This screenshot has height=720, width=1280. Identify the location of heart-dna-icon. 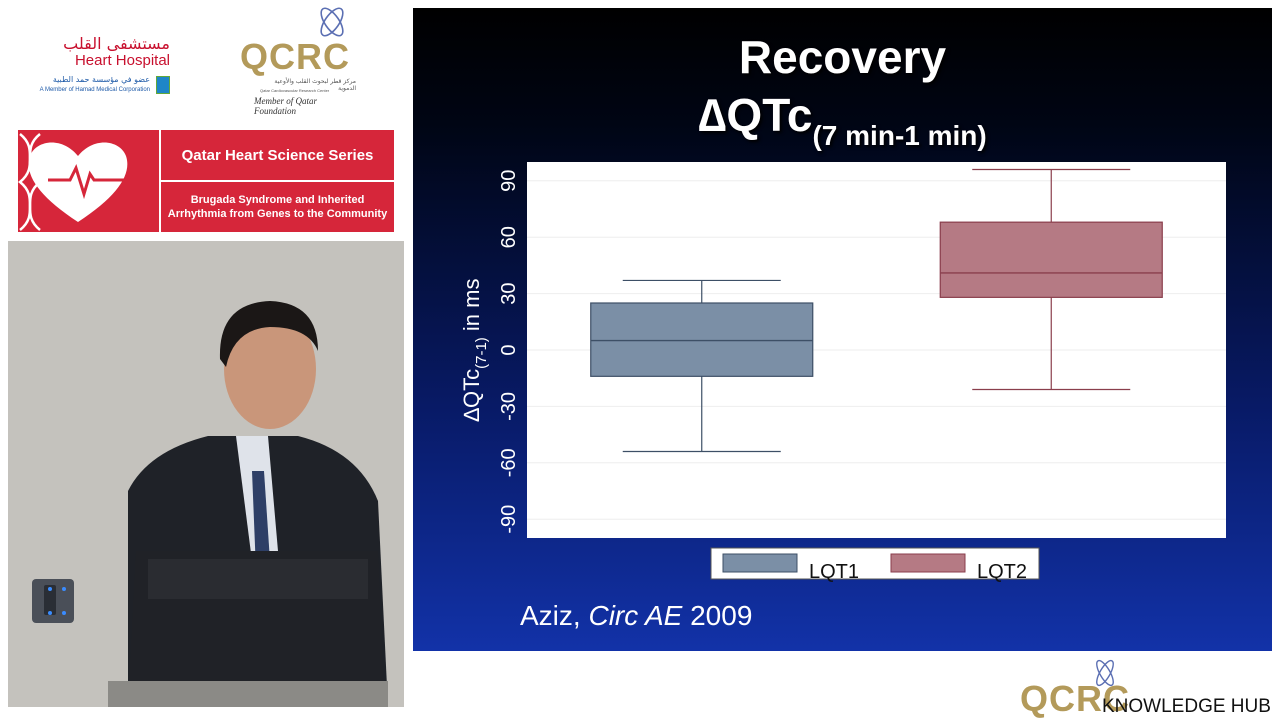
(73, 182).